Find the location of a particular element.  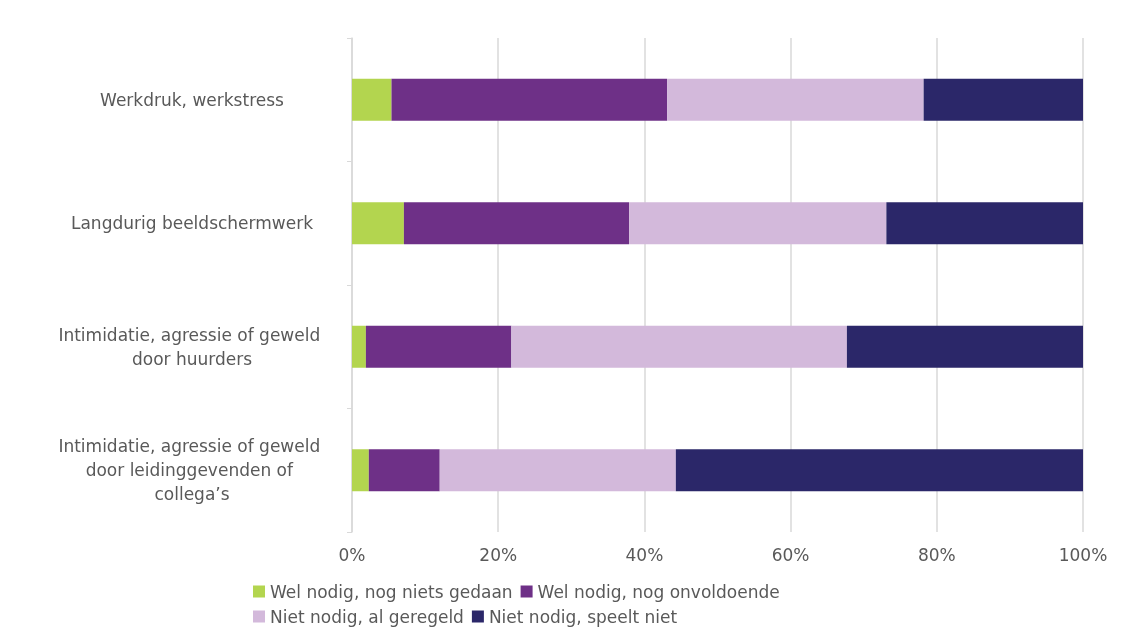

x-tick-label: 60% is located at coordinates (790, 554).